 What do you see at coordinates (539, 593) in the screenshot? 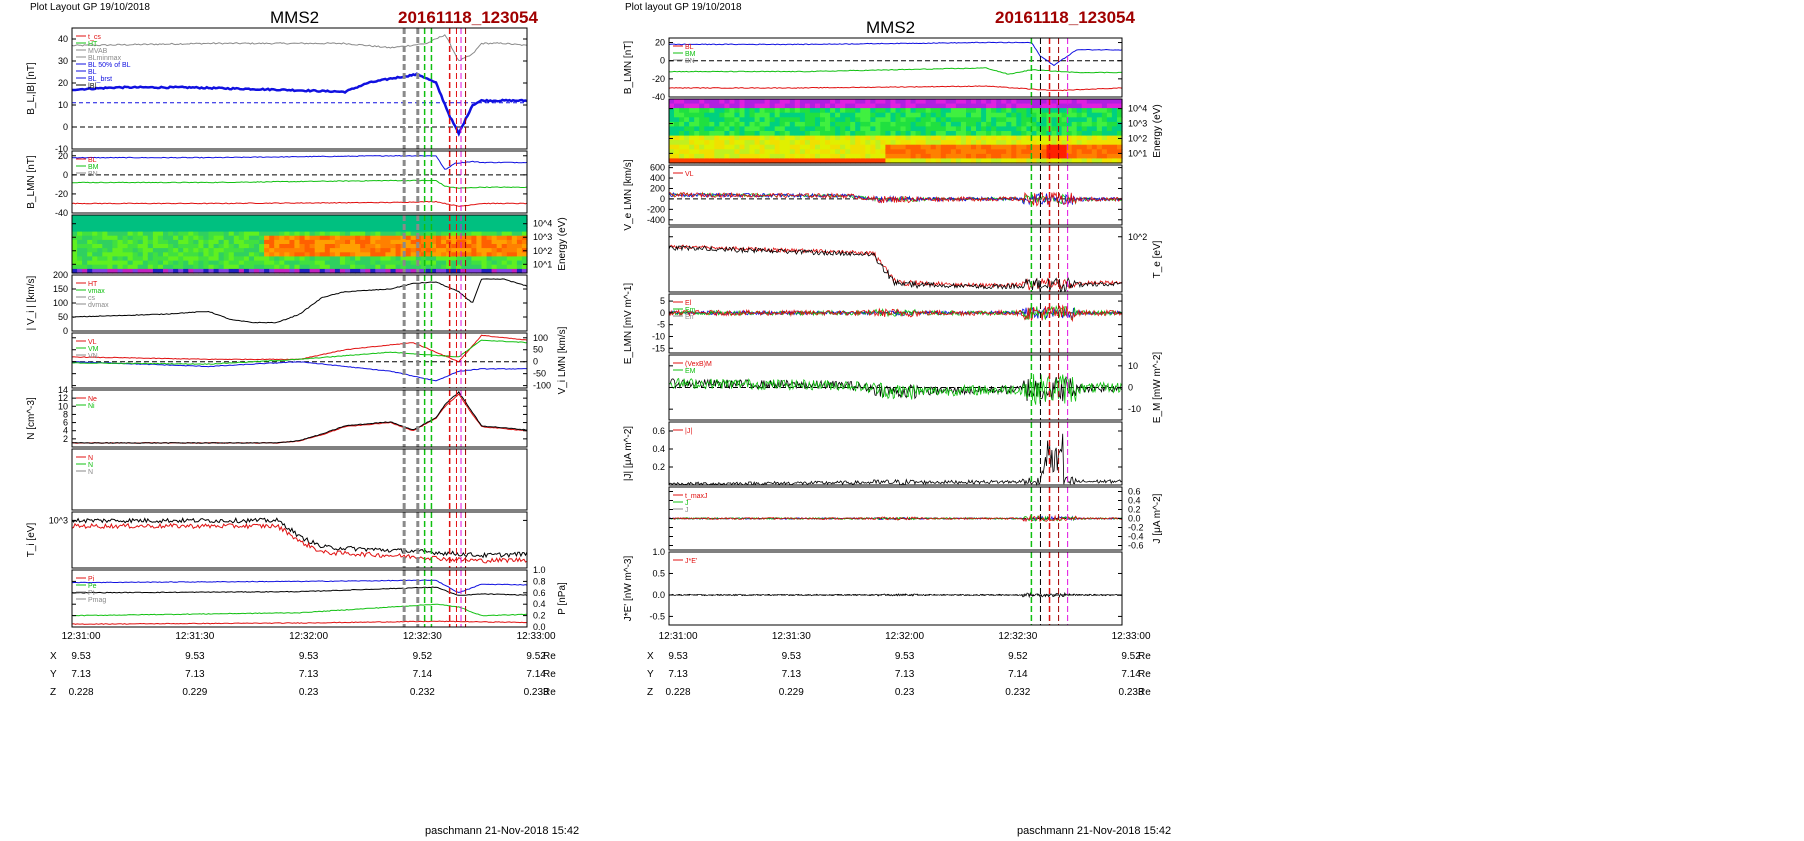
I see `y-tick-label: 0.6` at bounding box center [539, 593].